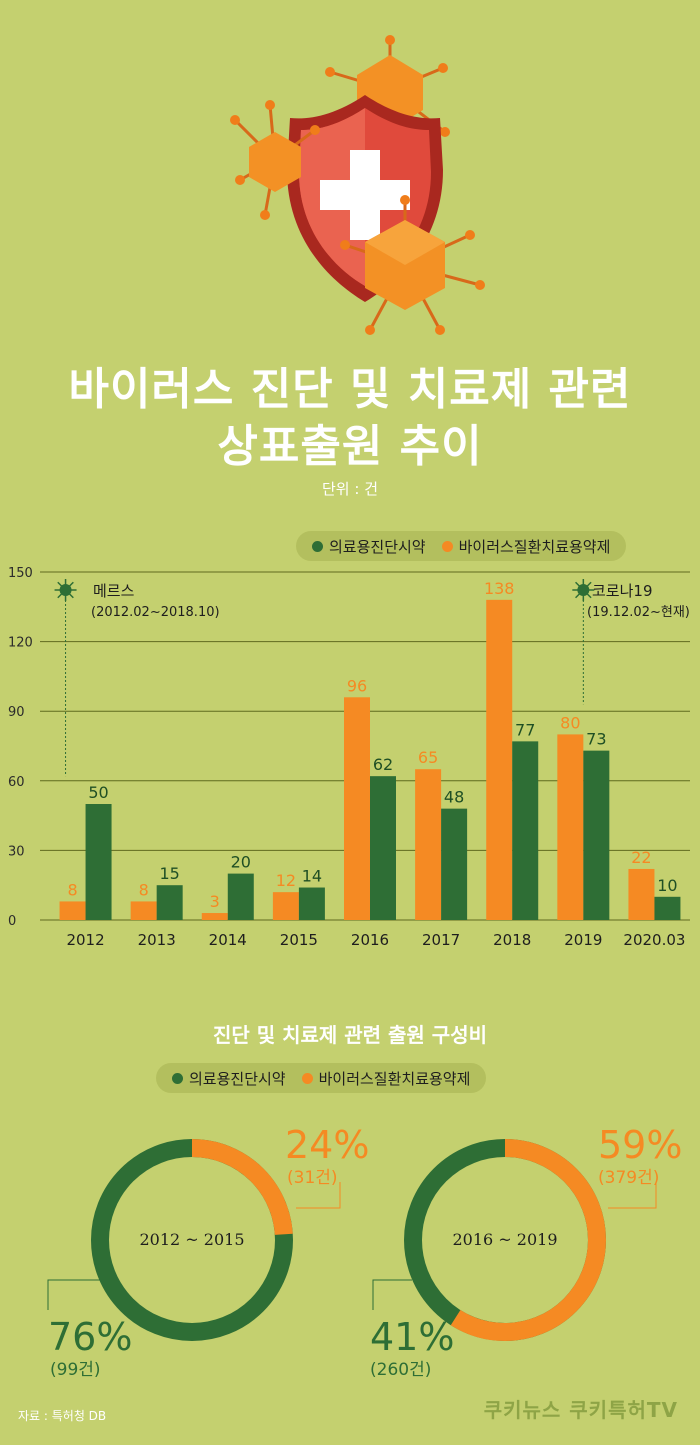 The height and width of the screenshot is (1445, 700). What do you see at coordinates (228, 940) in the screenshot?
I see `x-tick-label: 2014` at bounding box center [228, 940].